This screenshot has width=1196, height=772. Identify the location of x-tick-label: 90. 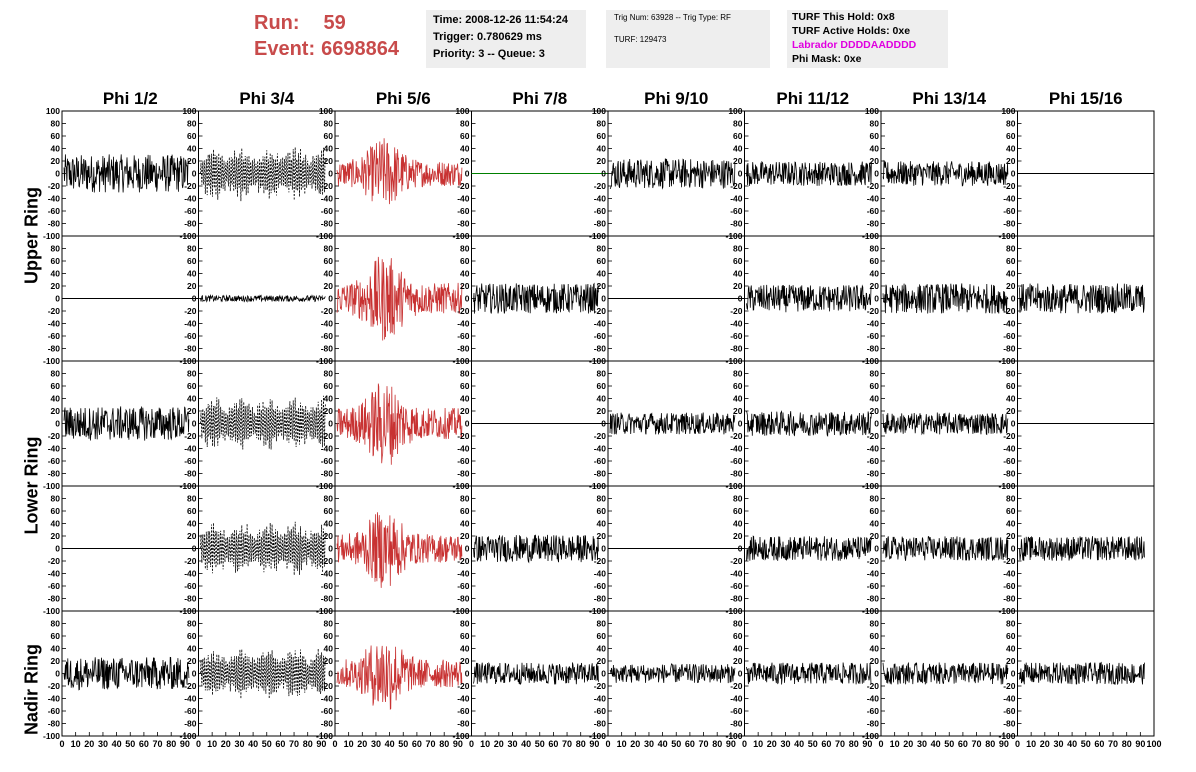
(867, 744).